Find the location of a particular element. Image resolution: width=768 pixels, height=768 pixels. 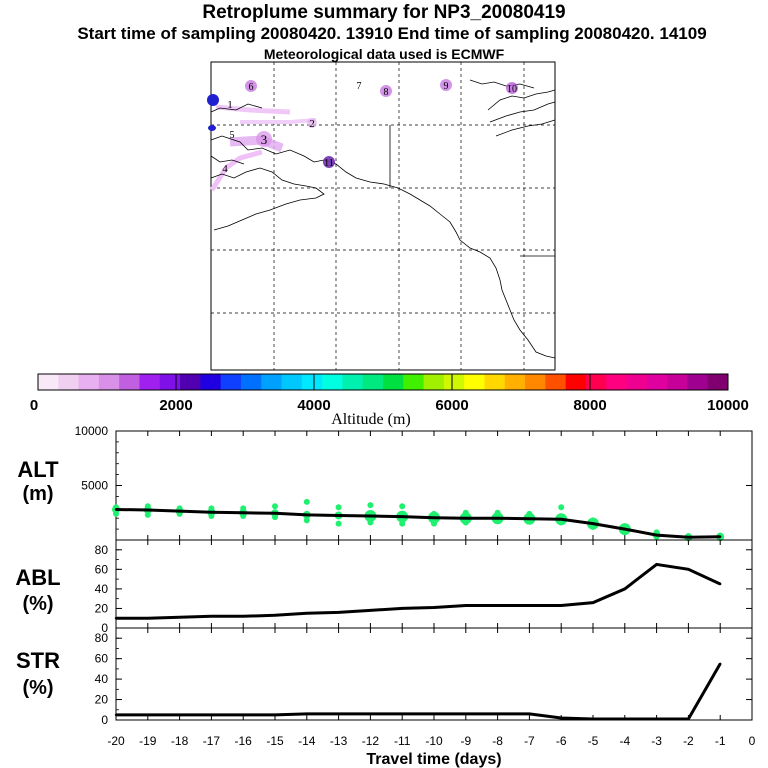

map-marker-9: 9 is located at coordinates (446, 85).